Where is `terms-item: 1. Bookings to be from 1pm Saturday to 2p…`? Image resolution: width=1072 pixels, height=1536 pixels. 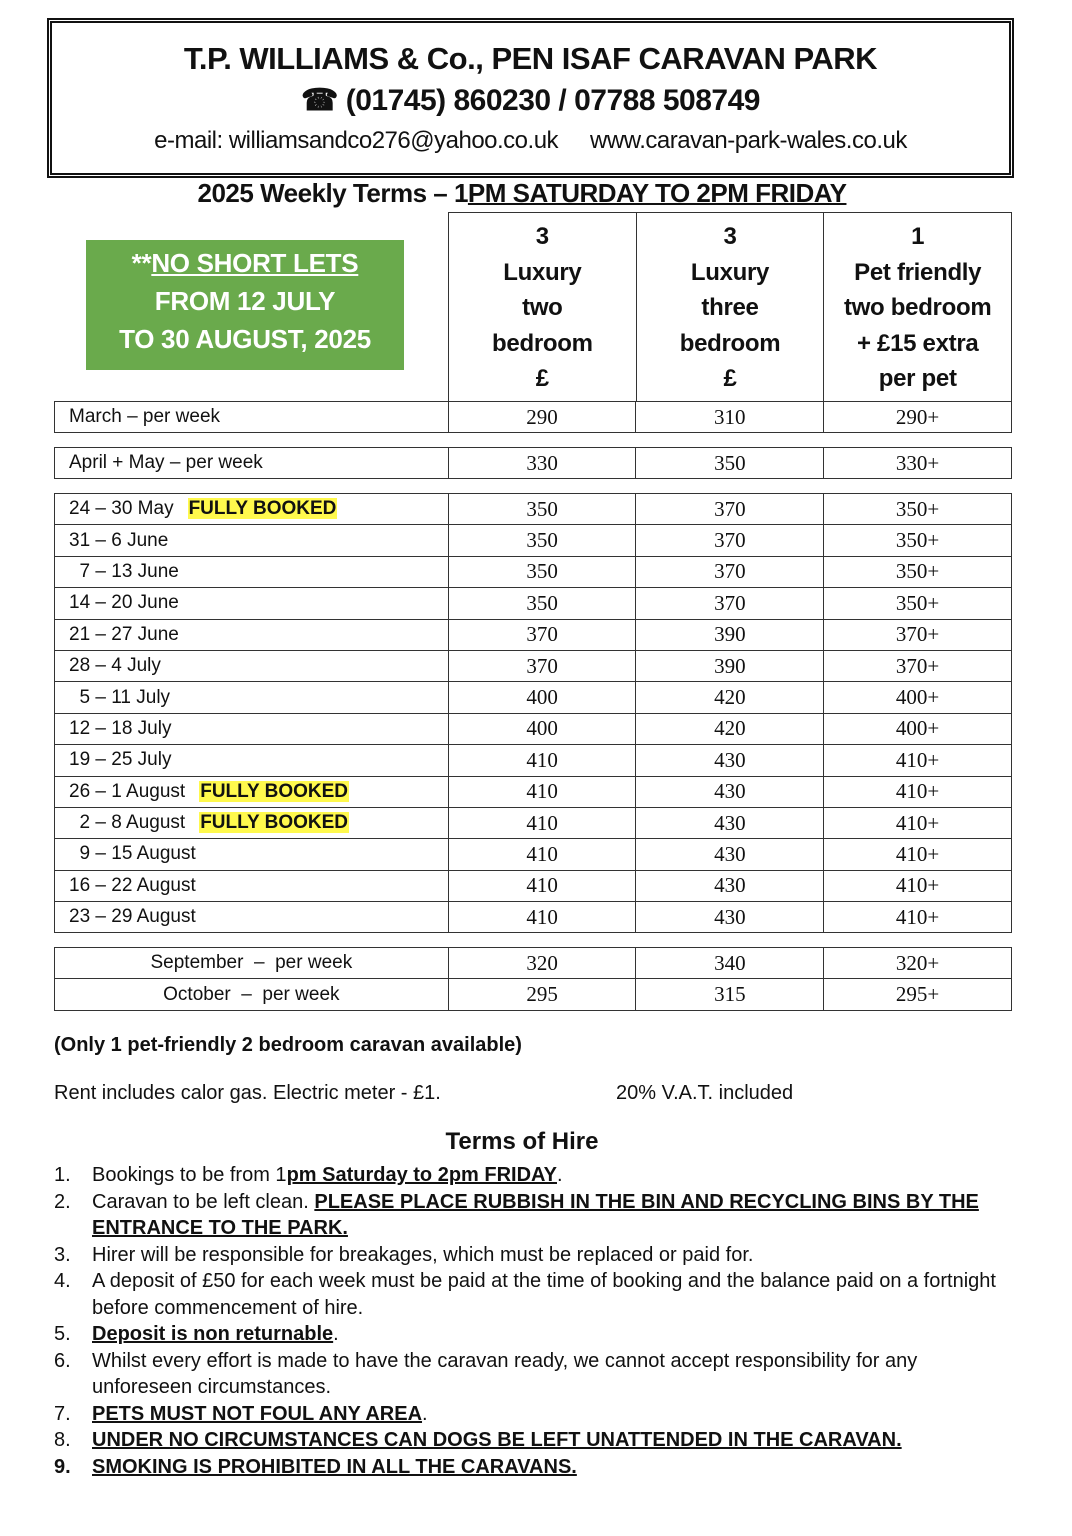 terms-item: 1. Bookings to be from 1pm Saturday to 2p… is located at coordinates (529, 1175).